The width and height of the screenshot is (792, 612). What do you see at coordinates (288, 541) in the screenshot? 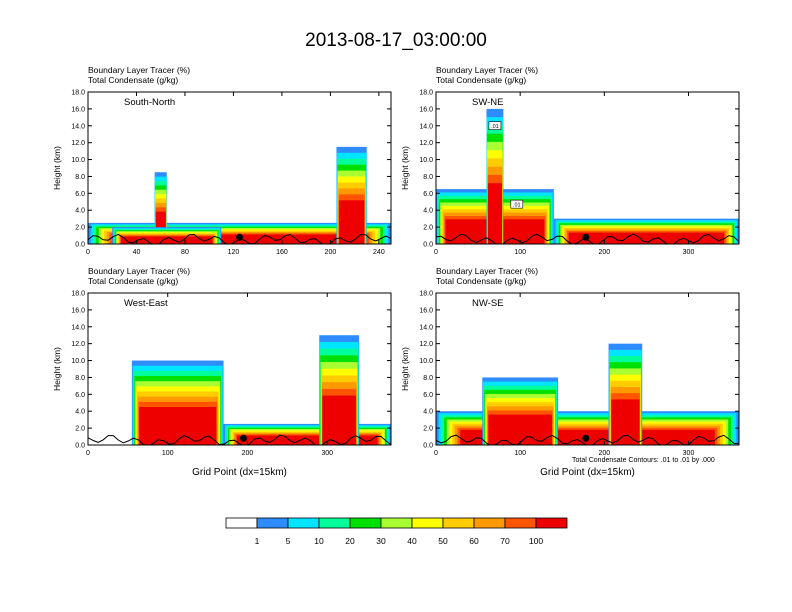
I see `colorbar-label: 5` at bounding box center [288, 541].